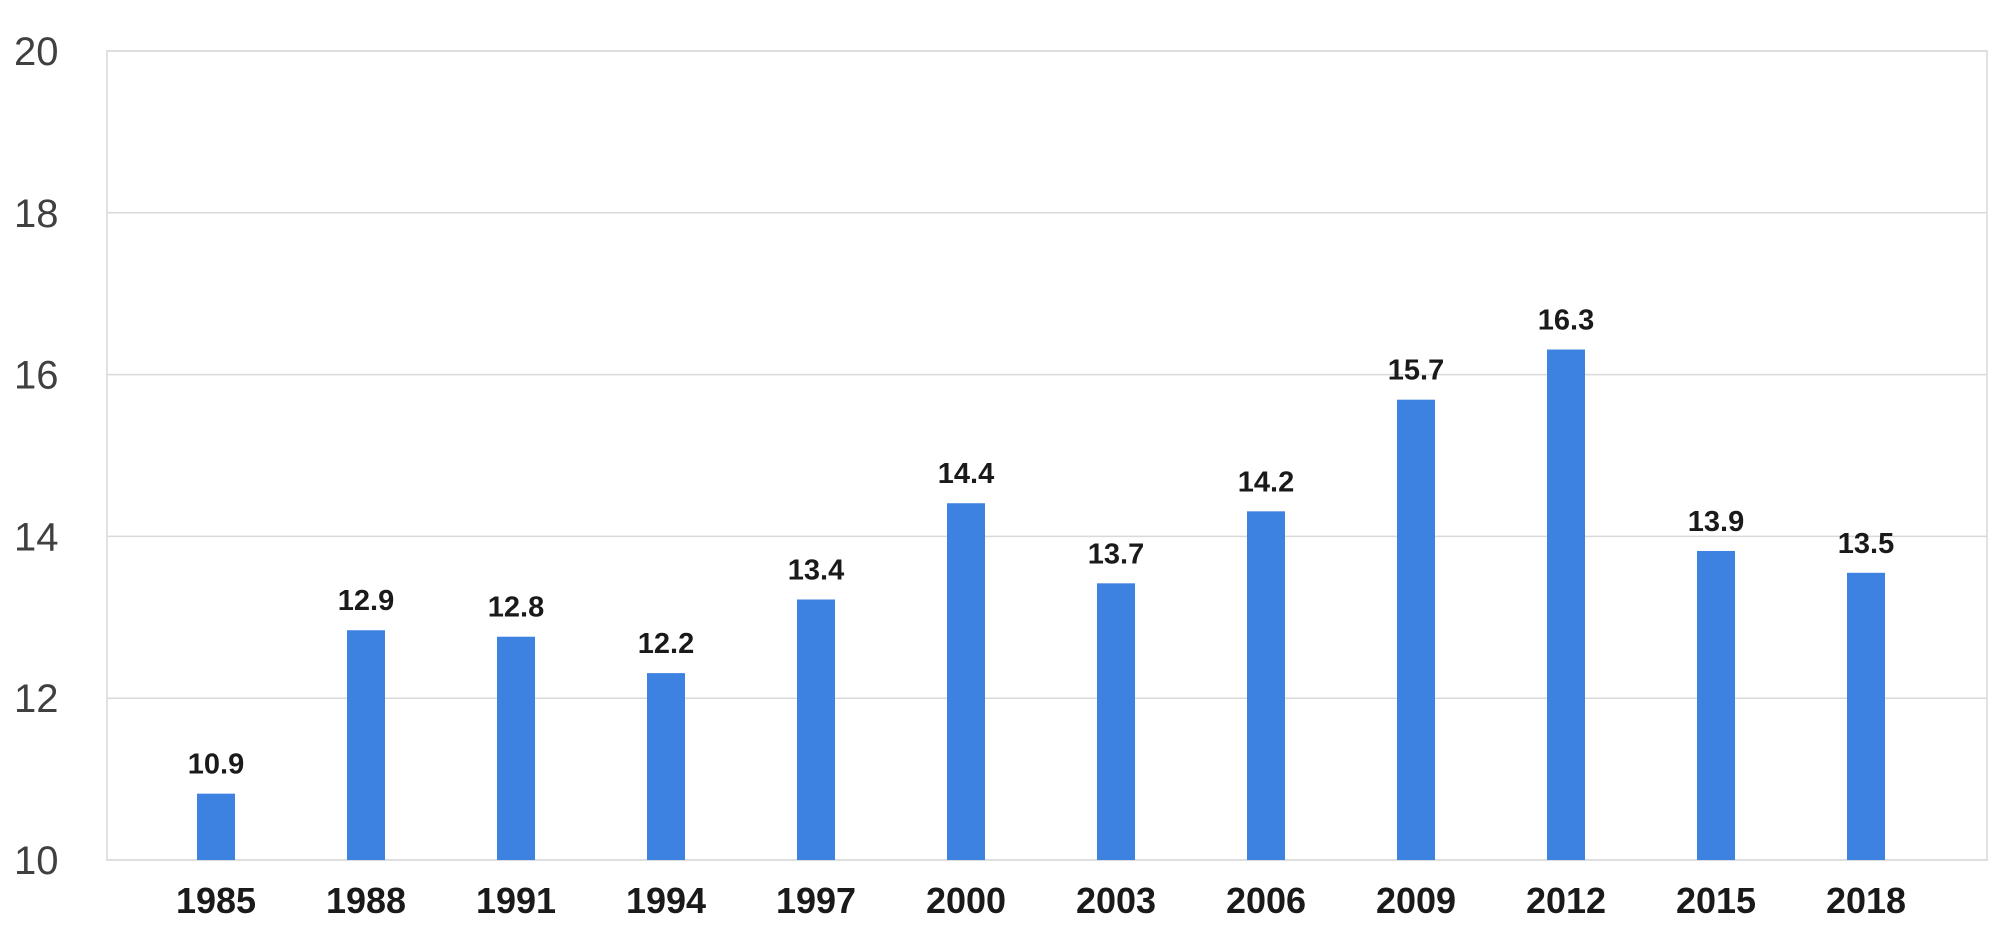  Describe the element at coordinates (36, 376) in the screenshot. I see `y-tick-label: 16` at that location.